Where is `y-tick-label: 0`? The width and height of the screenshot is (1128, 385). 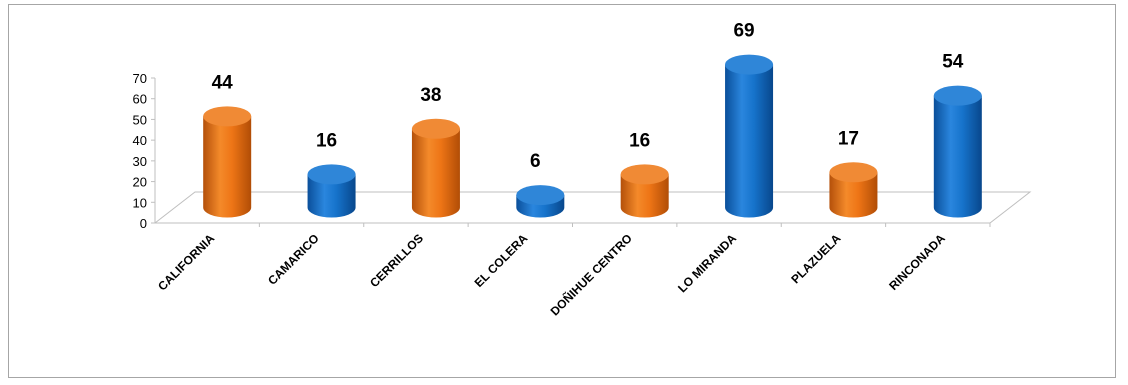
y-tick-label: 0 is located at coordinates (143, 223).